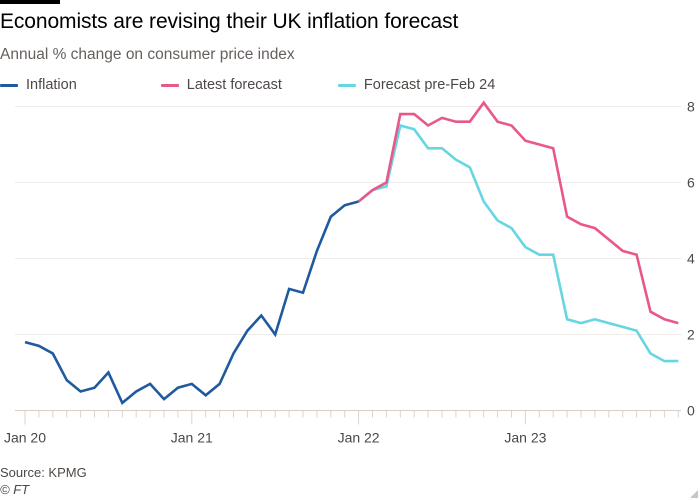  What do you see at coordinates (691, 107) in the screenshot?
I see `y-tick-label: 8` at bounding box center [691, 107].